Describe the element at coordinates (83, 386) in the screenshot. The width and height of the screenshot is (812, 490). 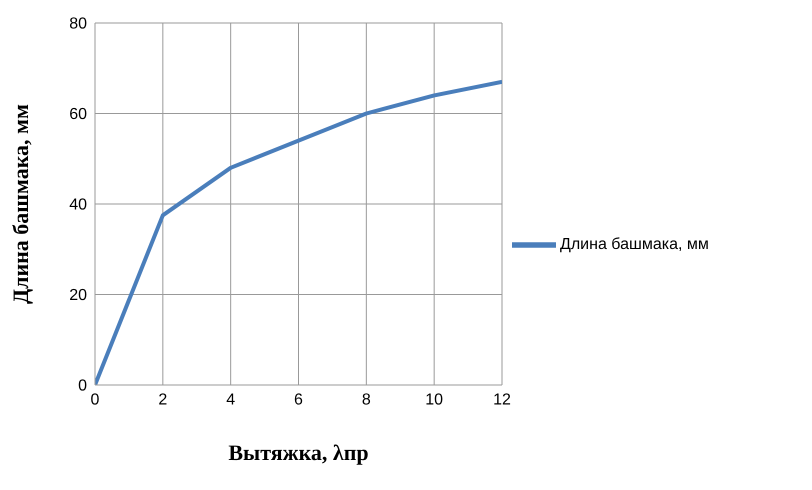
I see `y-tick-label: 0` at that location.